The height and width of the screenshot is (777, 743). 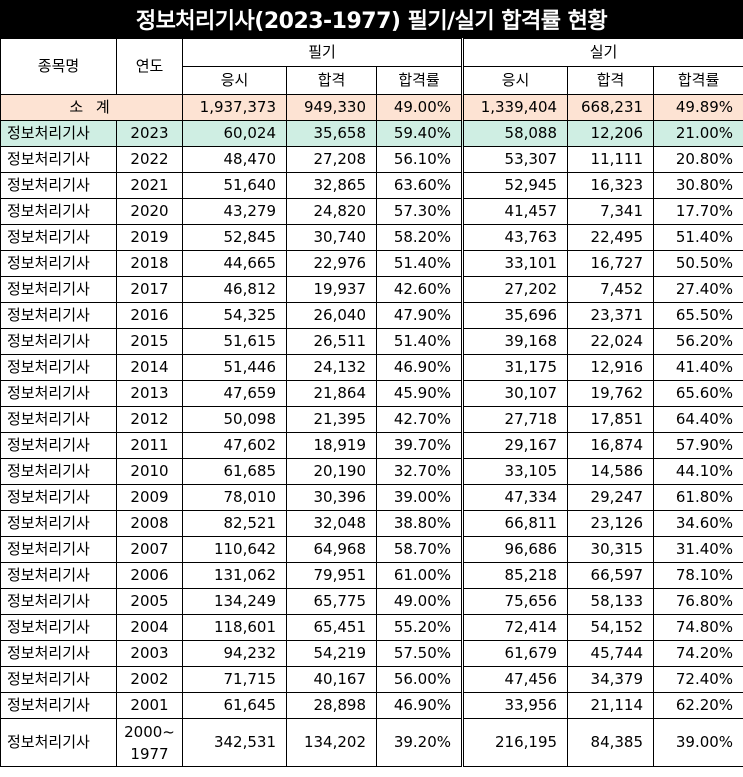 I want to click on cell-practical-passed: 11,111, so click(x=611, y=159).